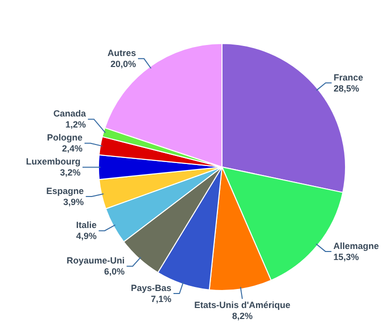 The width and height of the screenshot is (388, 334). What do you see at coordinates (151, 288) in the screenshot?
I see `slice-label: Pays-Bas` at bounding box center [151, 288].